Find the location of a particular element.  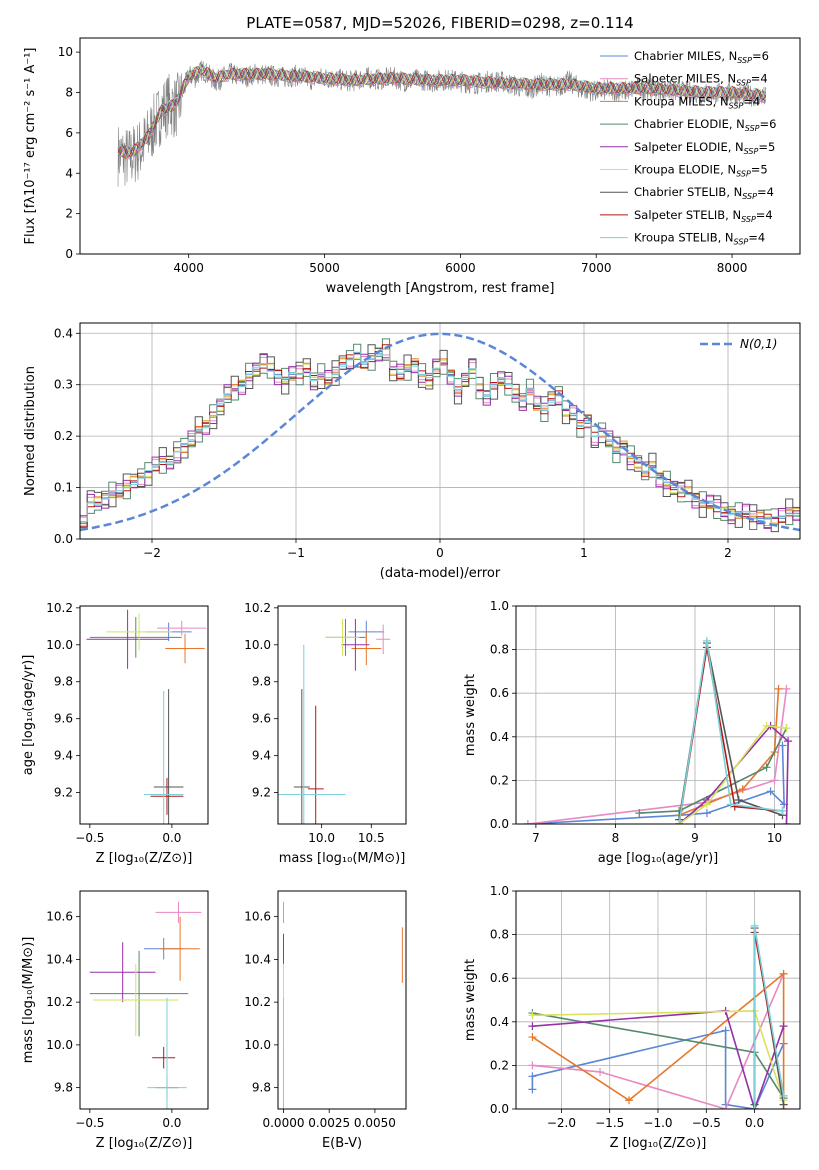

x-tick-label: 1 is located at coordinates (584, 553).